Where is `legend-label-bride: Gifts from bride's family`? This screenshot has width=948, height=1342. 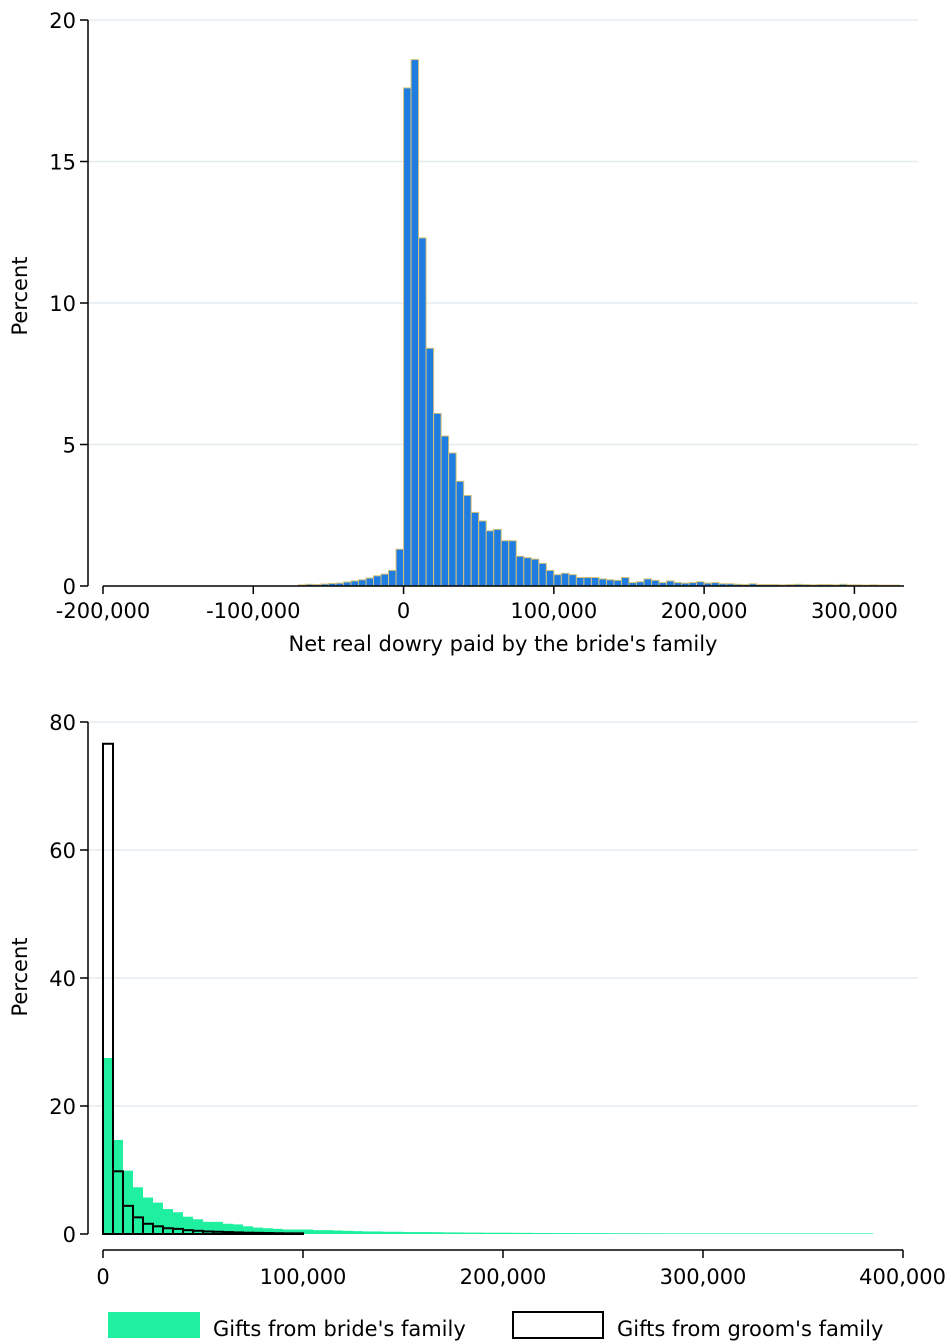 legend-label-bride: Gifts from bride's family is located at coordinates (339, 1329).